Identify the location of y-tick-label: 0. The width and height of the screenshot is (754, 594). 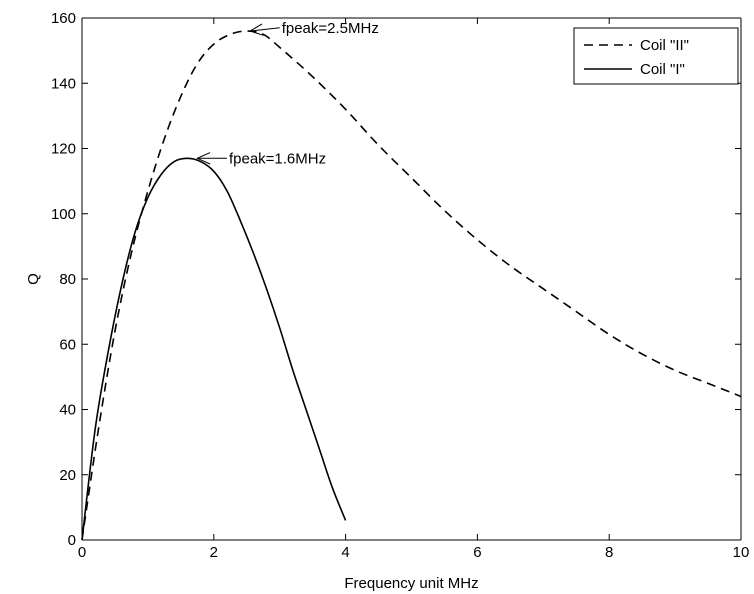
(72, 540).